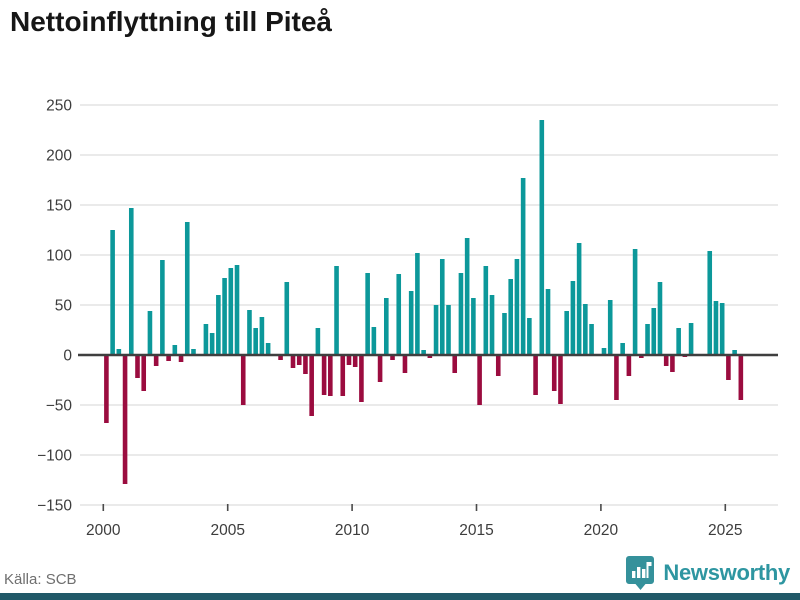 The image size is (800, 600). What do you see at coordinates (59, 256) in the screenshot?
I see `y-tick-label: 100` at bounding box center [59, 256].